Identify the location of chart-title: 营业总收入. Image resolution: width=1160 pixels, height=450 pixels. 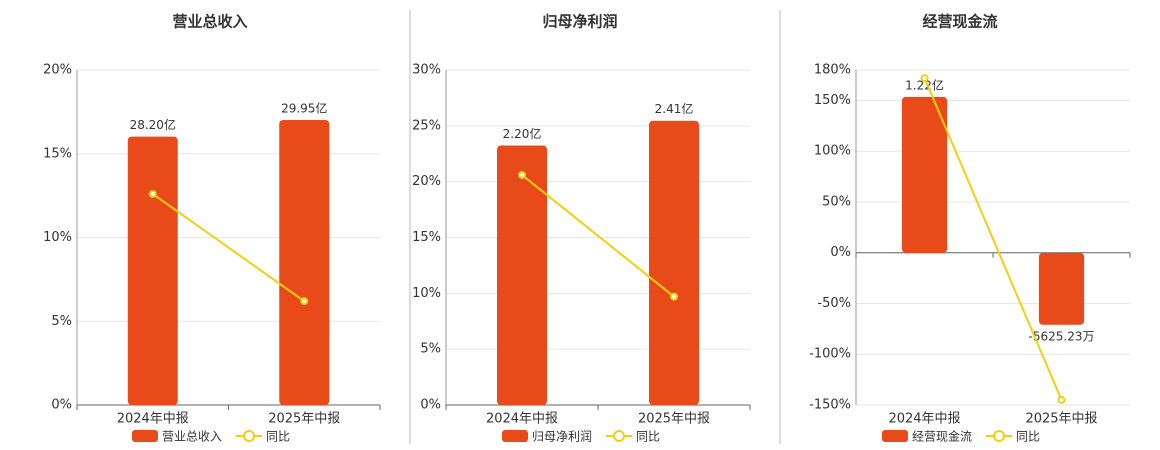
(209, 22).